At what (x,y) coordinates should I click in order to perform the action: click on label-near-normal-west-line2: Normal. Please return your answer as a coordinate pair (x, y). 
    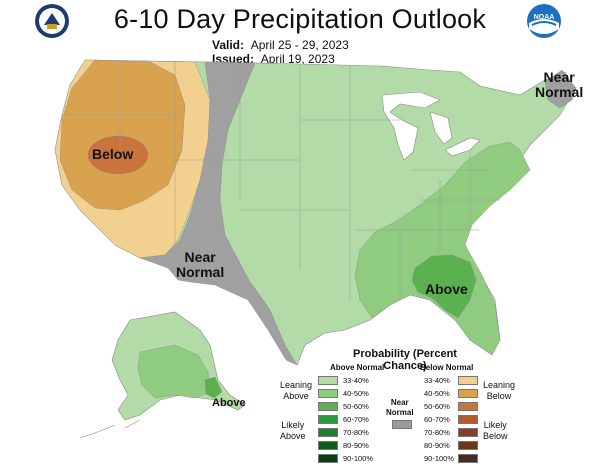
    Looking at the image, I should click on (200, 272).